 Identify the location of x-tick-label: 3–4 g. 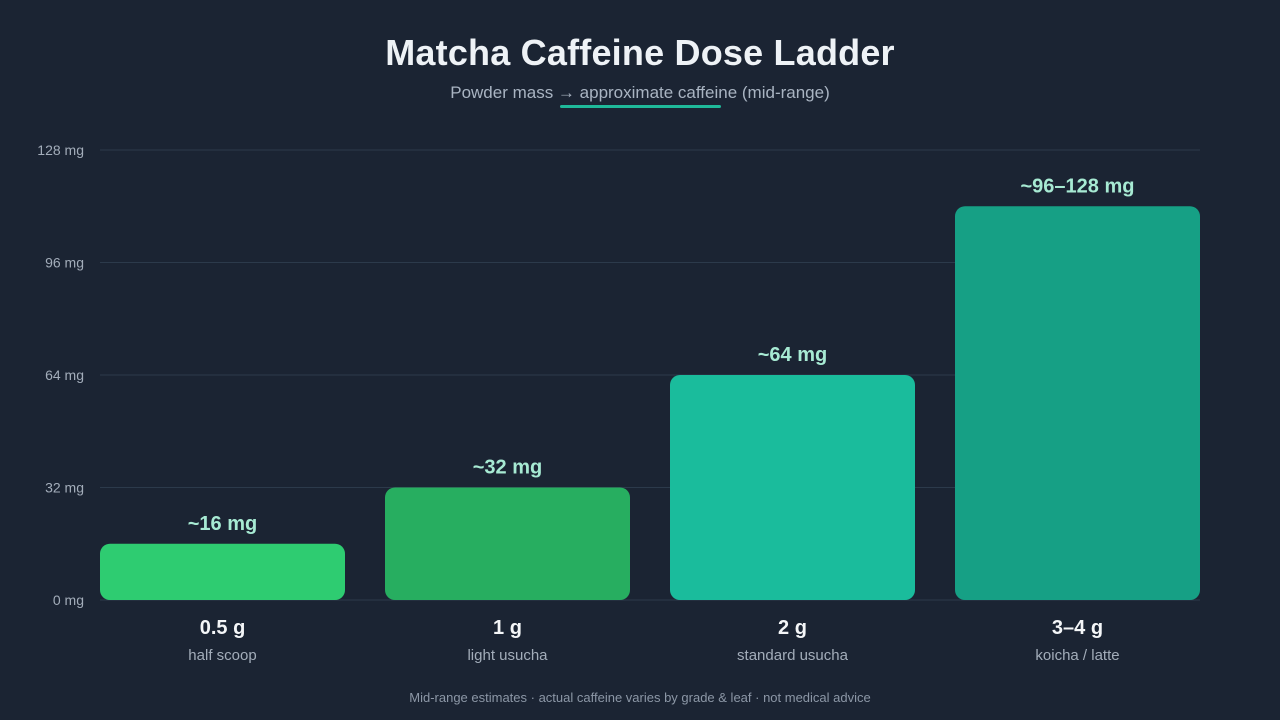
(1077, 628).